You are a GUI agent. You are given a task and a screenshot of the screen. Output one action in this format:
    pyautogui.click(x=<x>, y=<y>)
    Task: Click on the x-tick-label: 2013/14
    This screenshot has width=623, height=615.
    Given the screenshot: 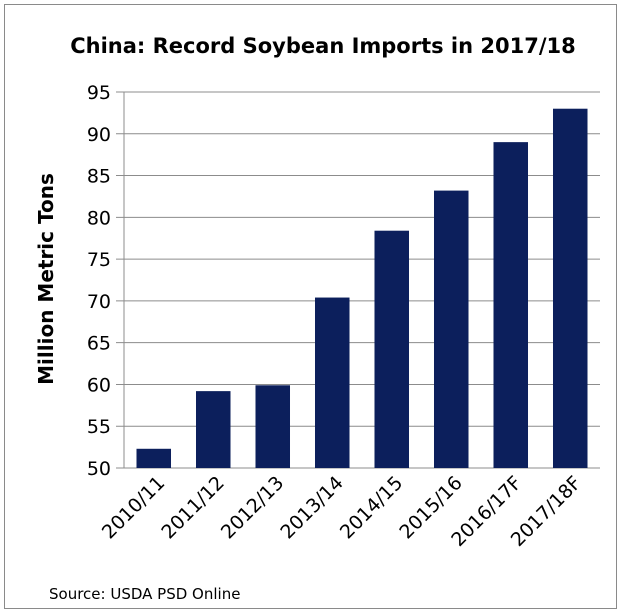 What is the action you would take?
    pyautogui.click(x=311, y=507)
    